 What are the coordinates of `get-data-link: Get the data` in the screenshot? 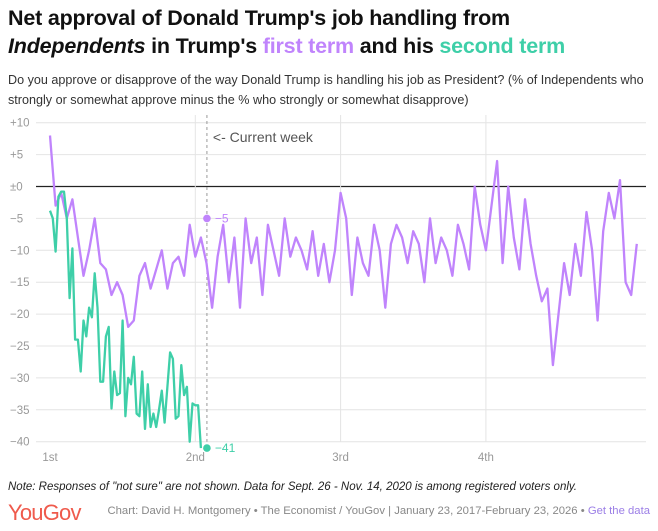 It's located at (618, 511).